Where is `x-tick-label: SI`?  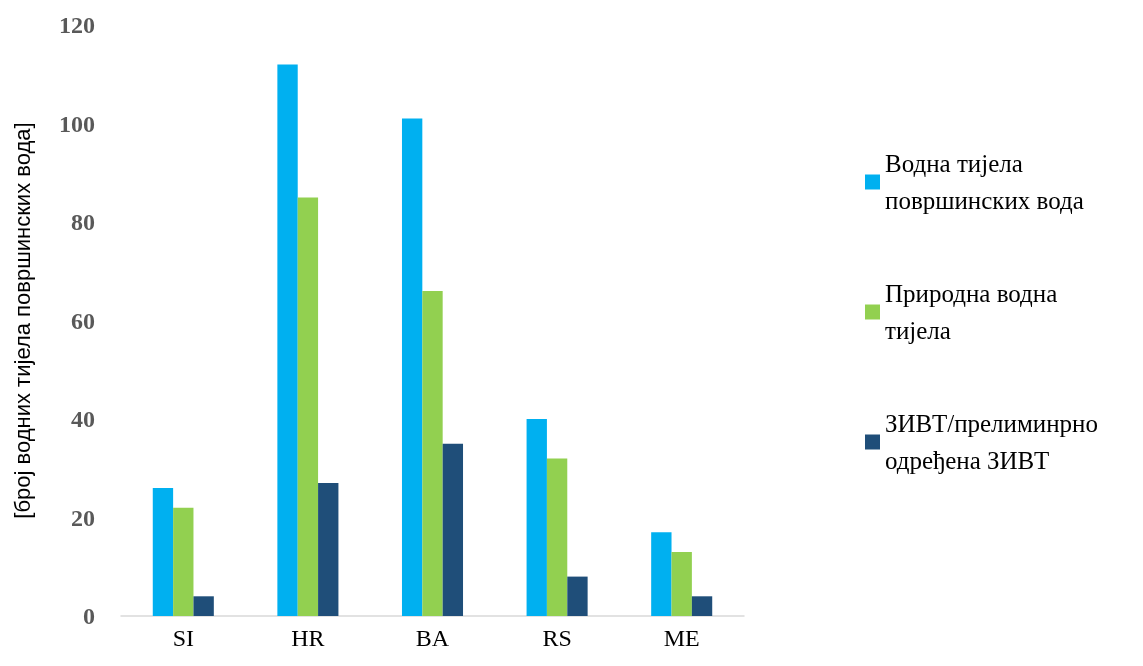 x-tick-label: SI is located at coordinates (183, 638).